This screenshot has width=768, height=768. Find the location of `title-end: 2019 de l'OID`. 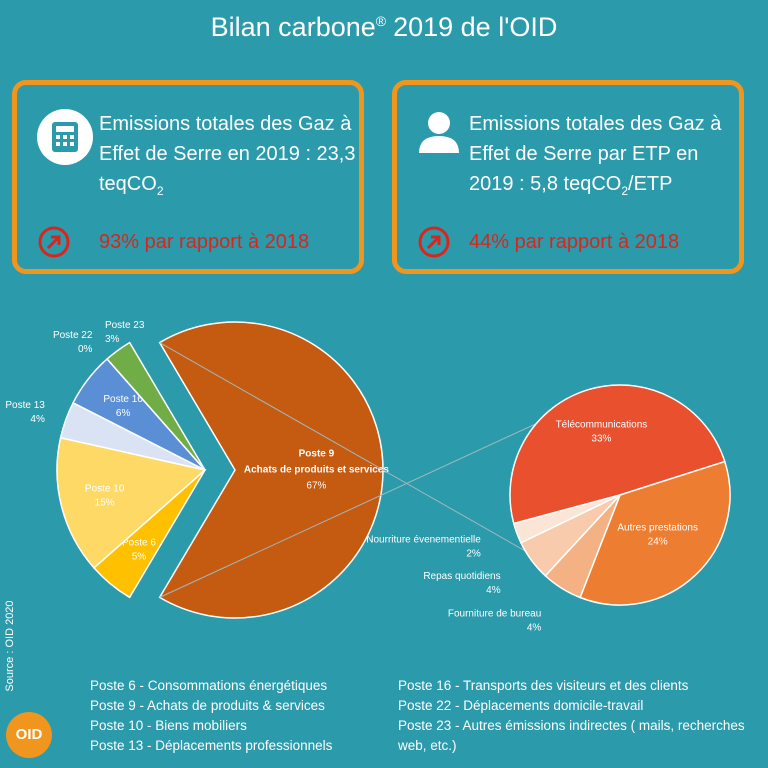

title-end: 2019 de l'OID is located at coordinates (475, 27).